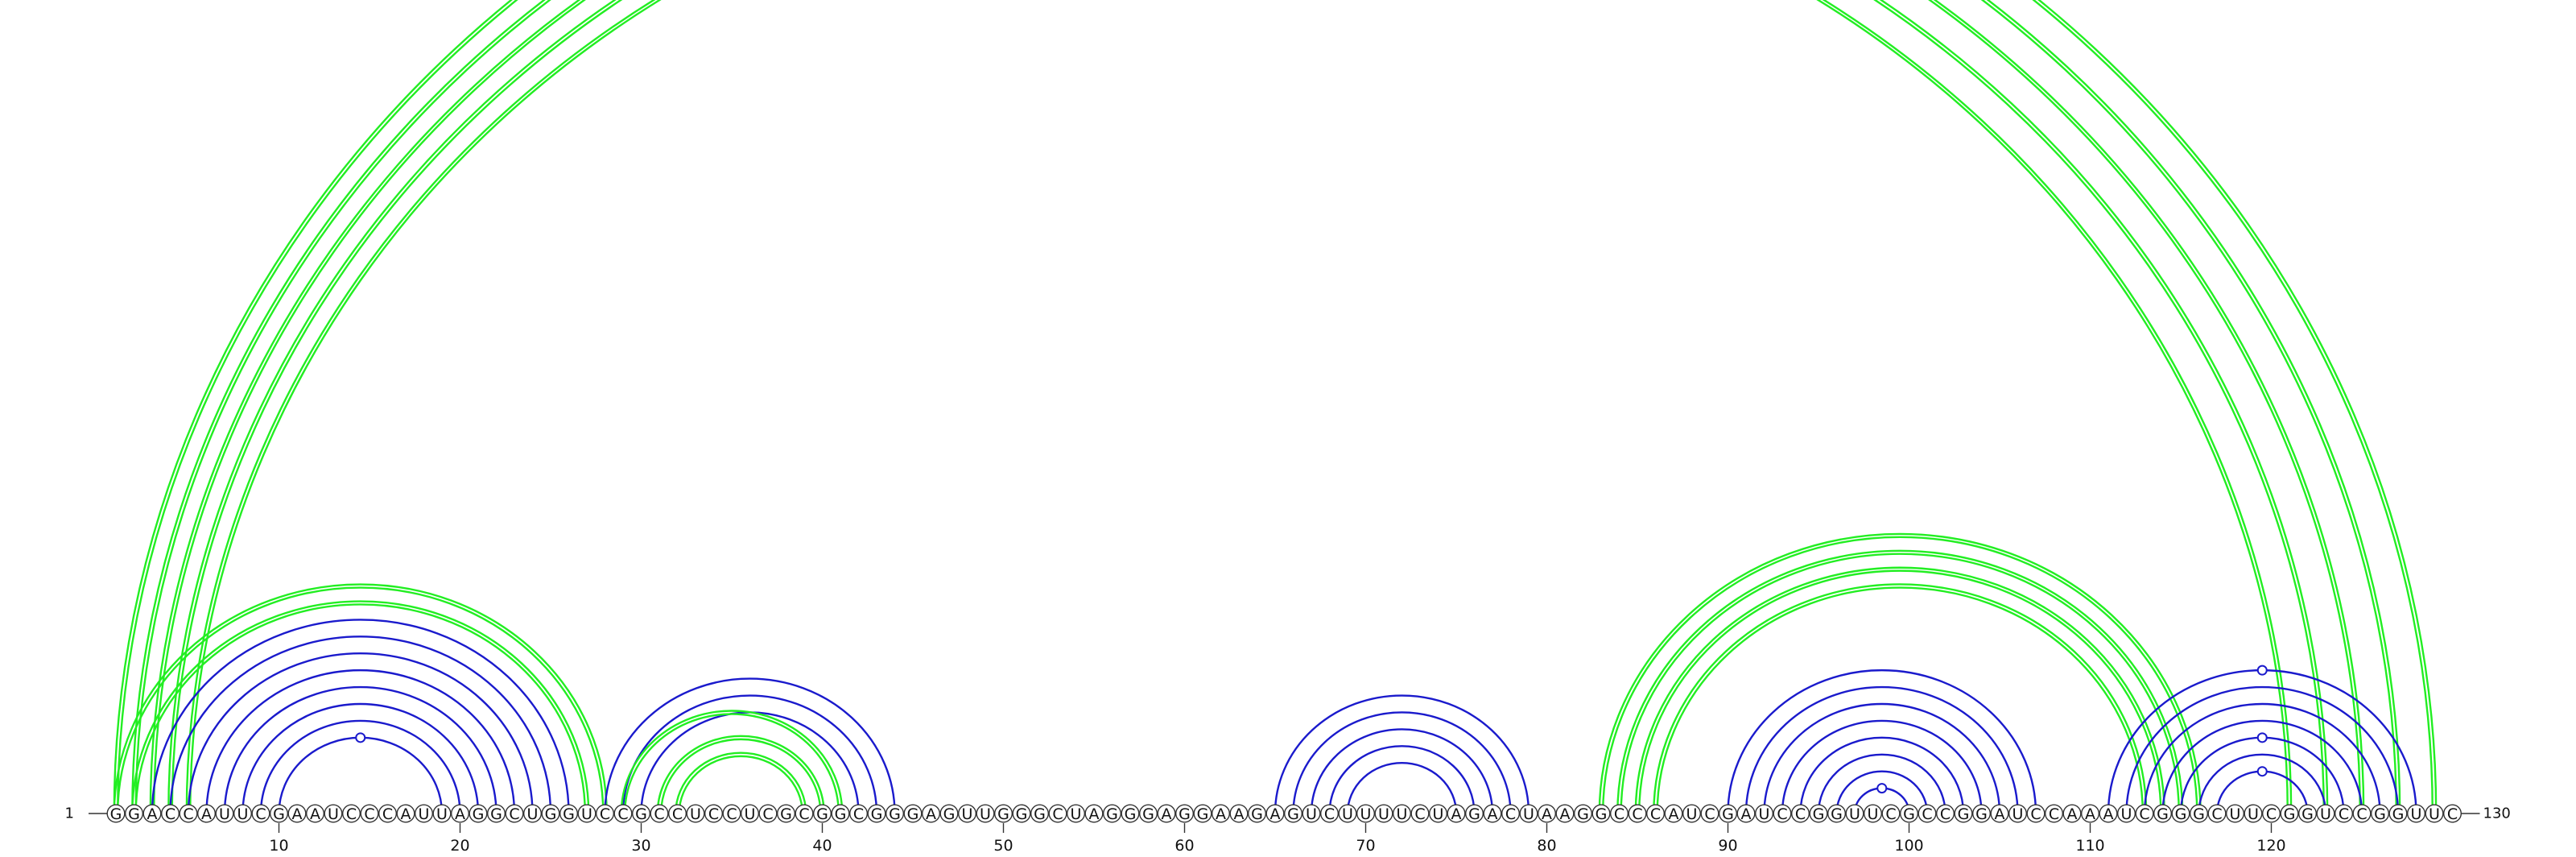 The height and width of the screenshot is (857, 2576). What do you see at coordinates (2217, 813) in the screenshot?
I see `nucleotide-117: C` at bounding box center [2217, 813].